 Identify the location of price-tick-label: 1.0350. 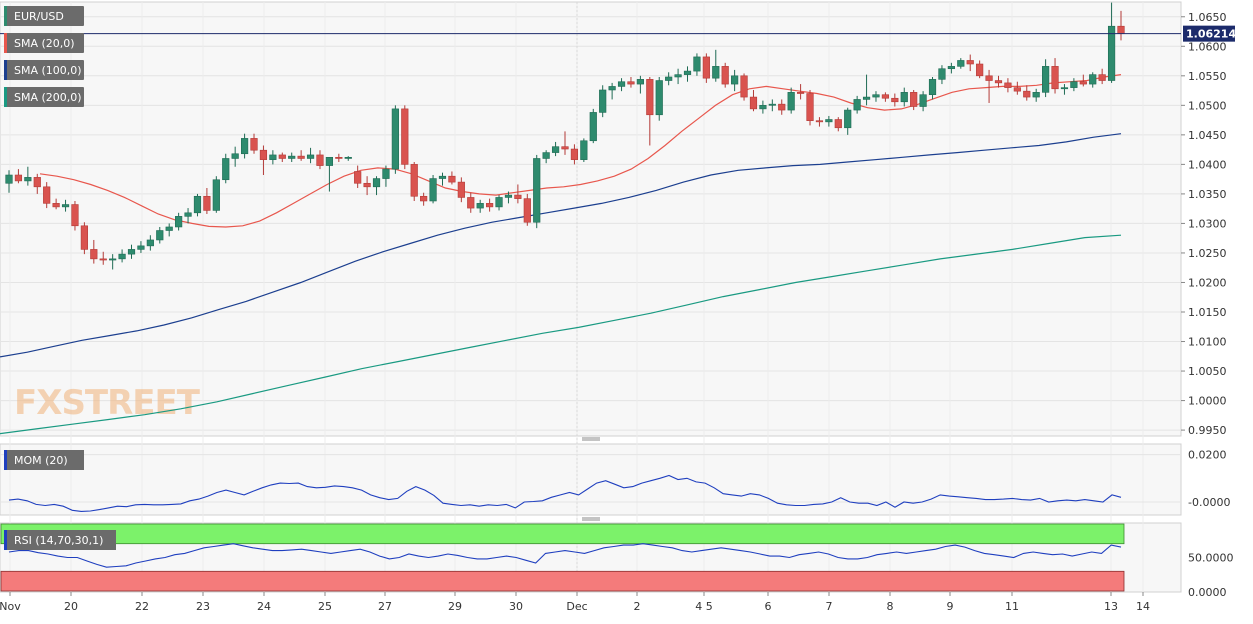
(1207, 194).